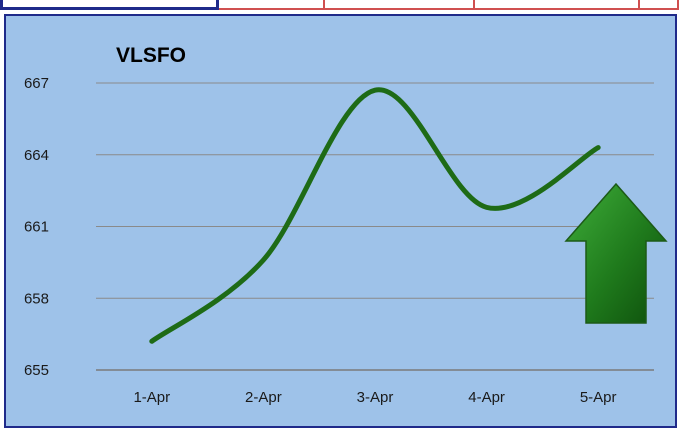  Describe the element at coordinates (151, 397) in the screenshot. I see `x-tick-label: 1-Apr` at that location.